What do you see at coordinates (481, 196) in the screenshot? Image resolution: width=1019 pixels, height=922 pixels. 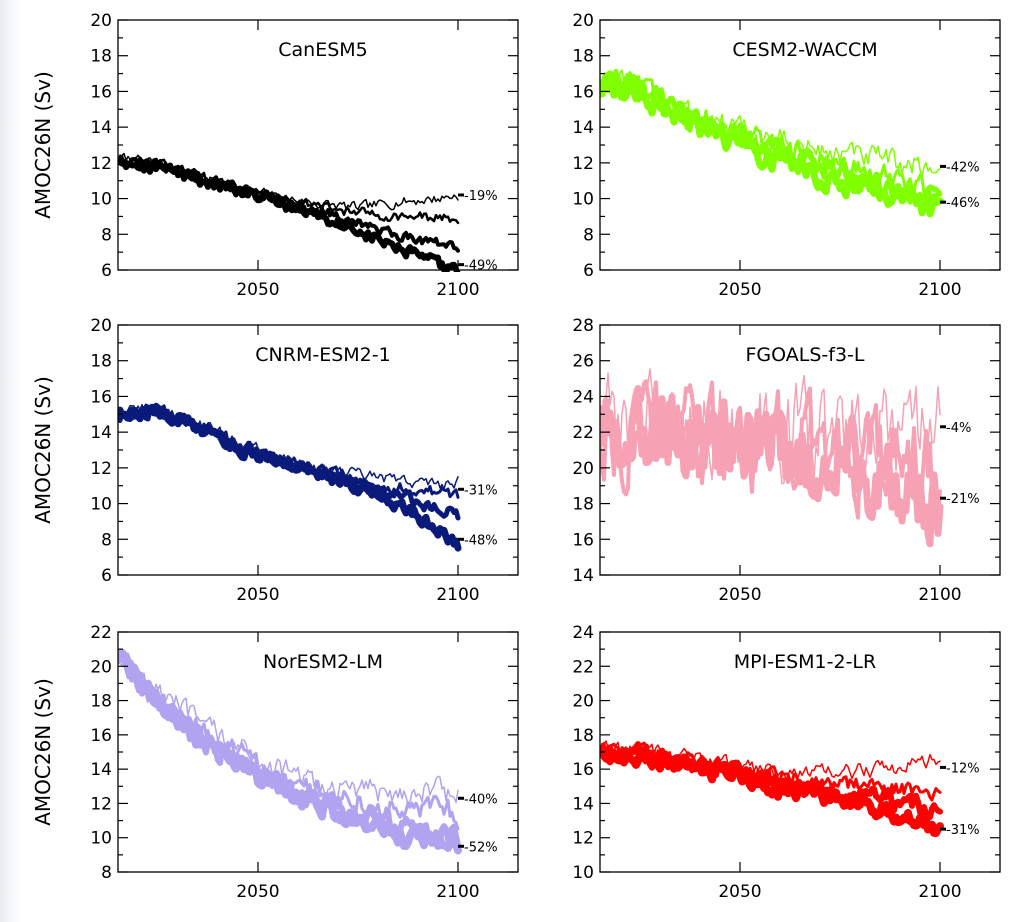 I see `annotation-label: -19%` at bounding box center [481, 196].